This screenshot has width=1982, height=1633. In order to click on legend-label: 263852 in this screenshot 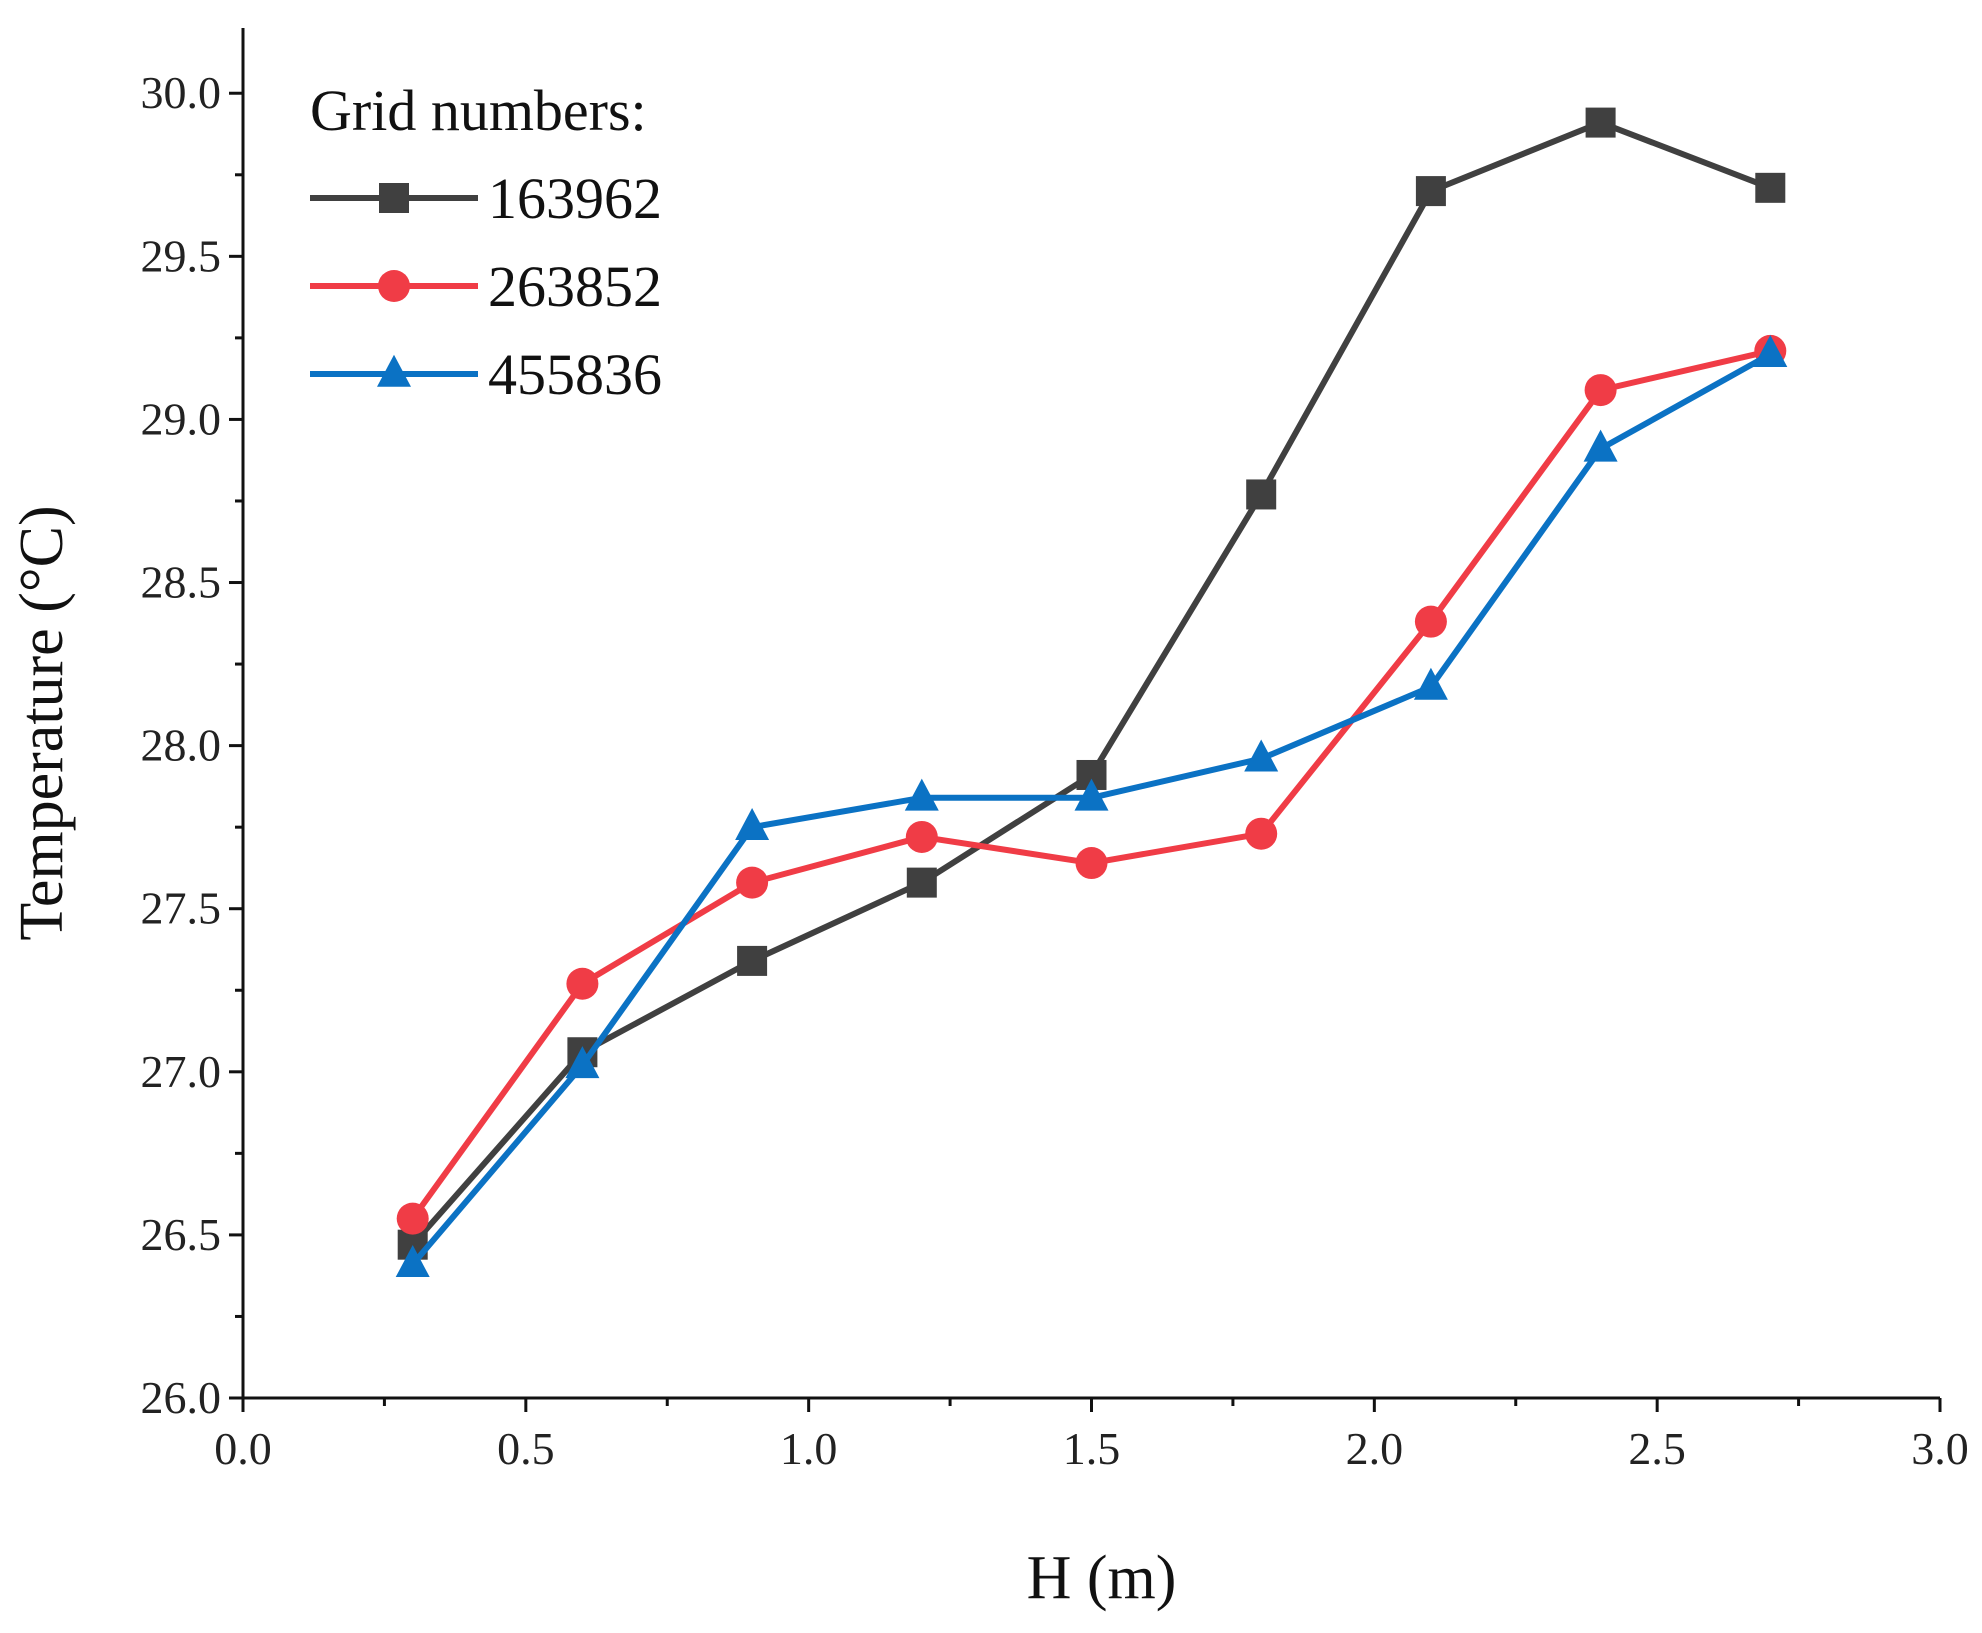, I will do `click(575, 286)`.